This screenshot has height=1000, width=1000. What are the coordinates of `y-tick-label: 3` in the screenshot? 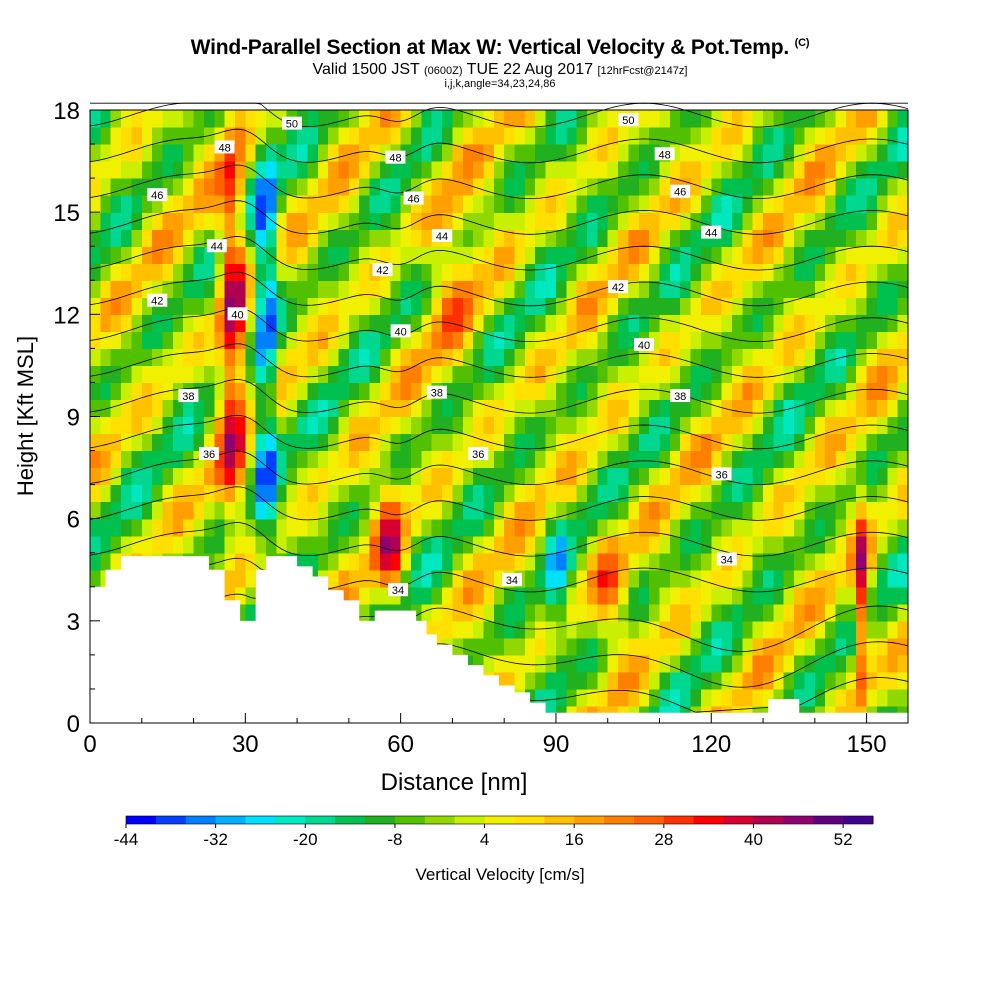 It's located at (73, 622).